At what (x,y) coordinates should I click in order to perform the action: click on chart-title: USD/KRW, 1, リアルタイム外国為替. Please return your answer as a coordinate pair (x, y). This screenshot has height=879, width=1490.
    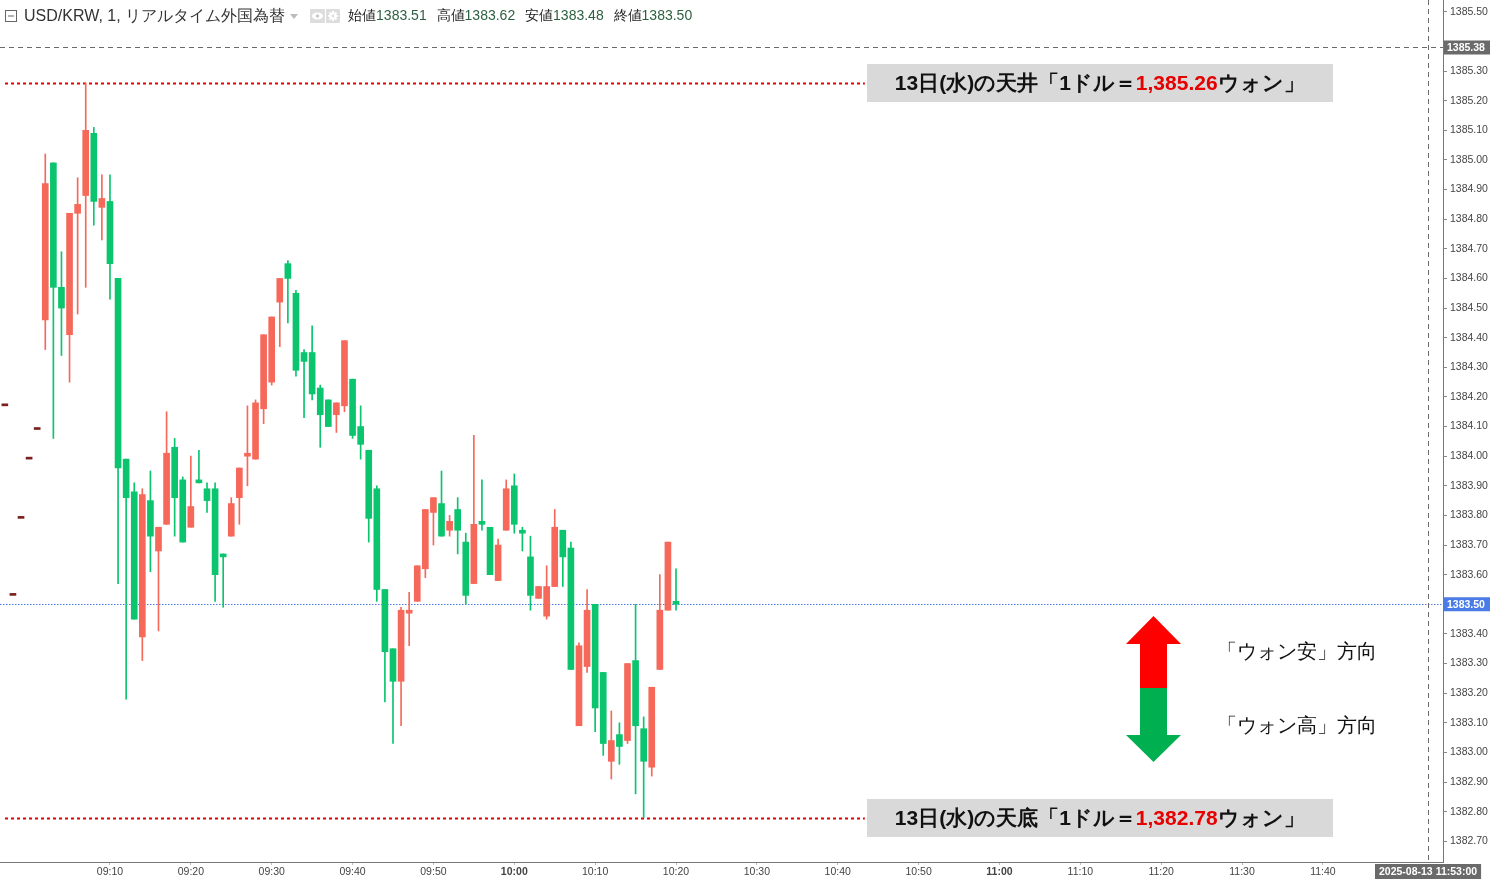
    Looking at the image, I should click on (155, 15).